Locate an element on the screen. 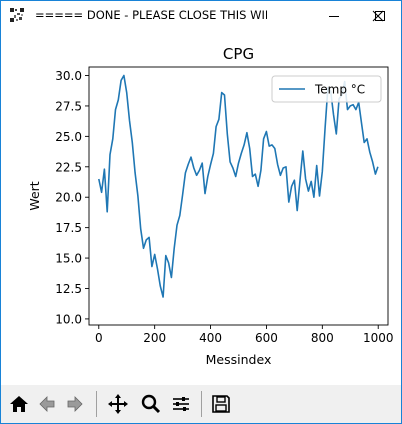 The width and height of the screenshot is (402, 424). close-button is located at coordinates (378, 16).